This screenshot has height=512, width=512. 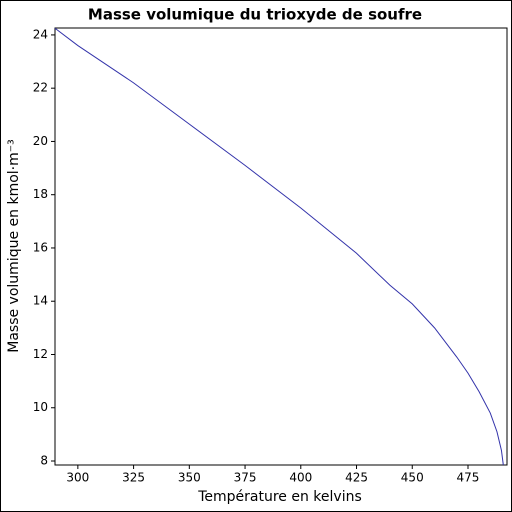 I want to click on x-tick-label: 425, so click(x=356, y=478).